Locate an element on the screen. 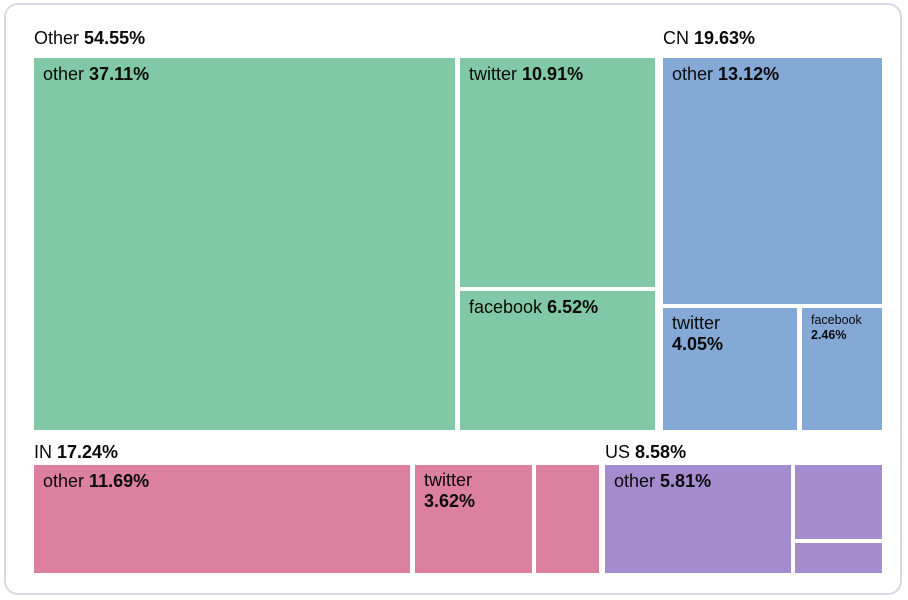 The height and width of the screenshot is (600, 908). tile-value: 6.52% is located at coordinates (573, 307).